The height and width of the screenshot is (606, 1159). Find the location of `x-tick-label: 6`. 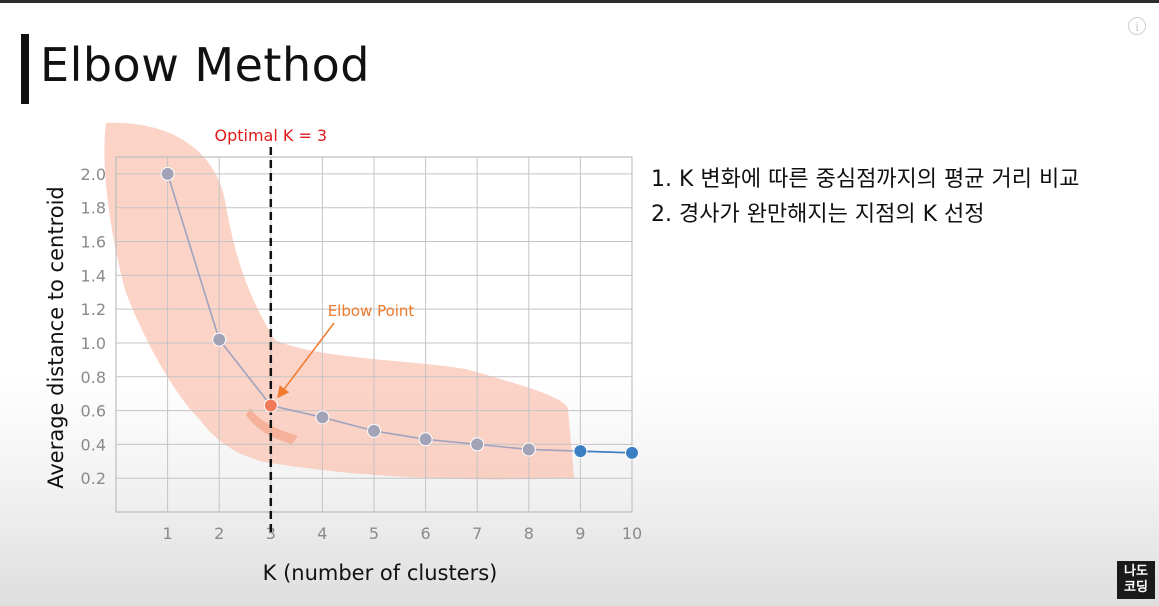

x-tick-label: 6 is located at coordinates (426, 533).